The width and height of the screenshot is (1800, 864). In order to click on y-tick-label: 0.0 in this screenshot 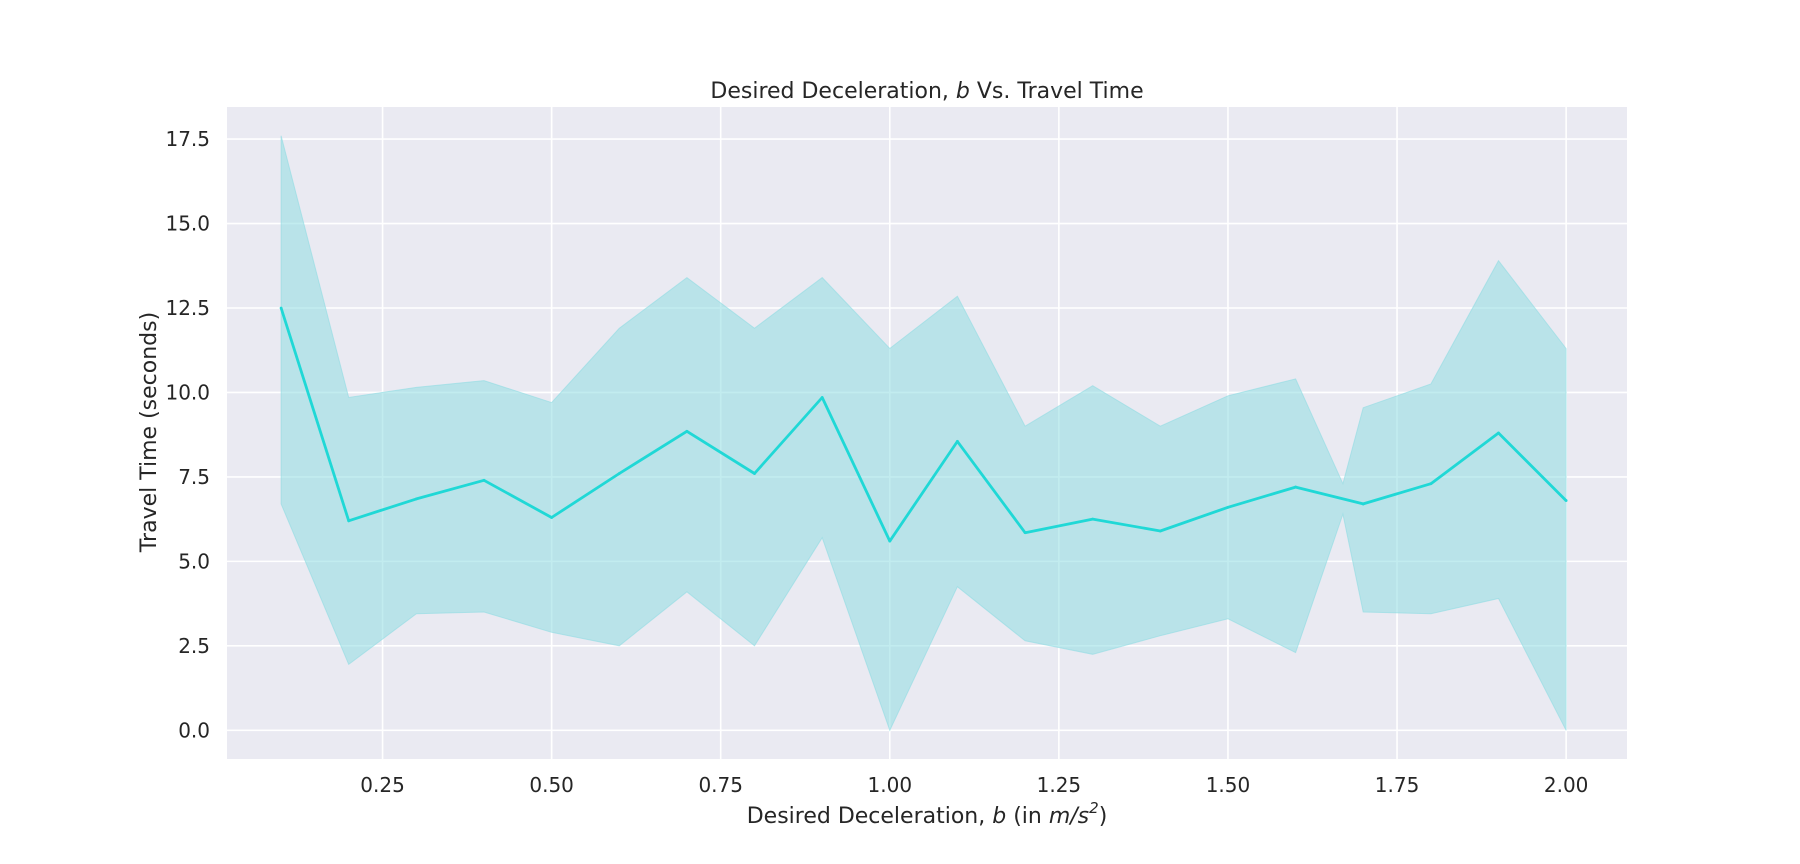, I will do `click(194, 730)`.